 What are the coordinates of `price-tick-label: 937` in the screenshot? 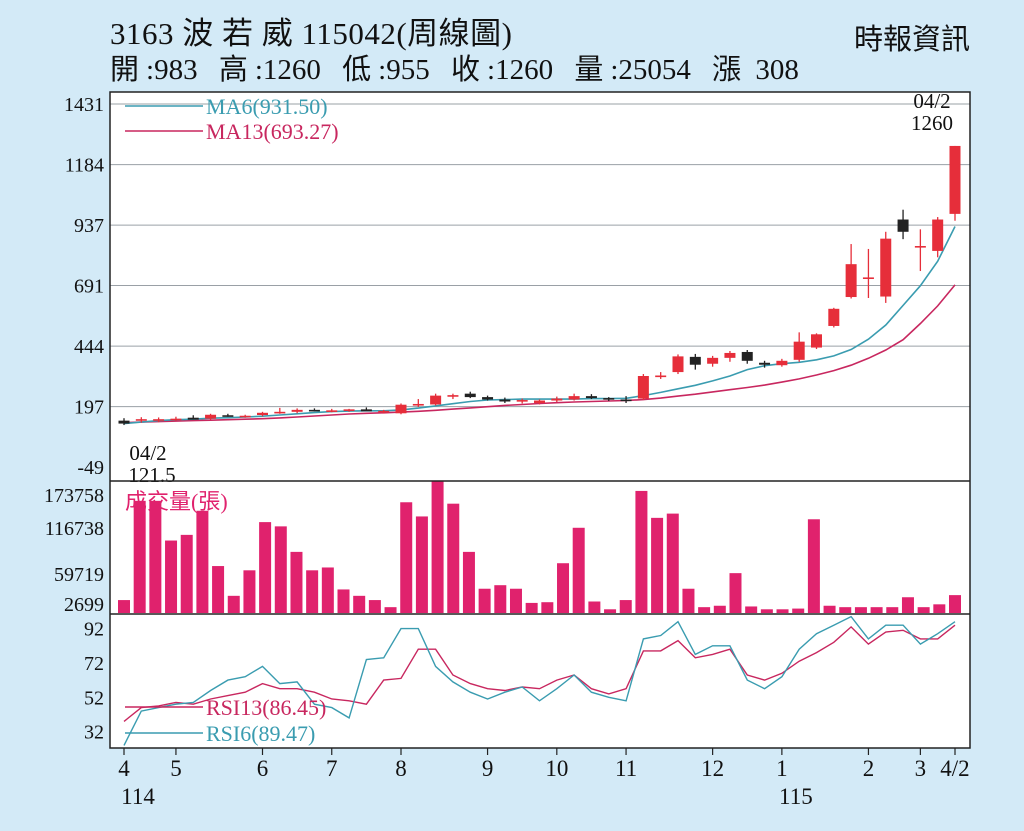 It's located at (89, 226).